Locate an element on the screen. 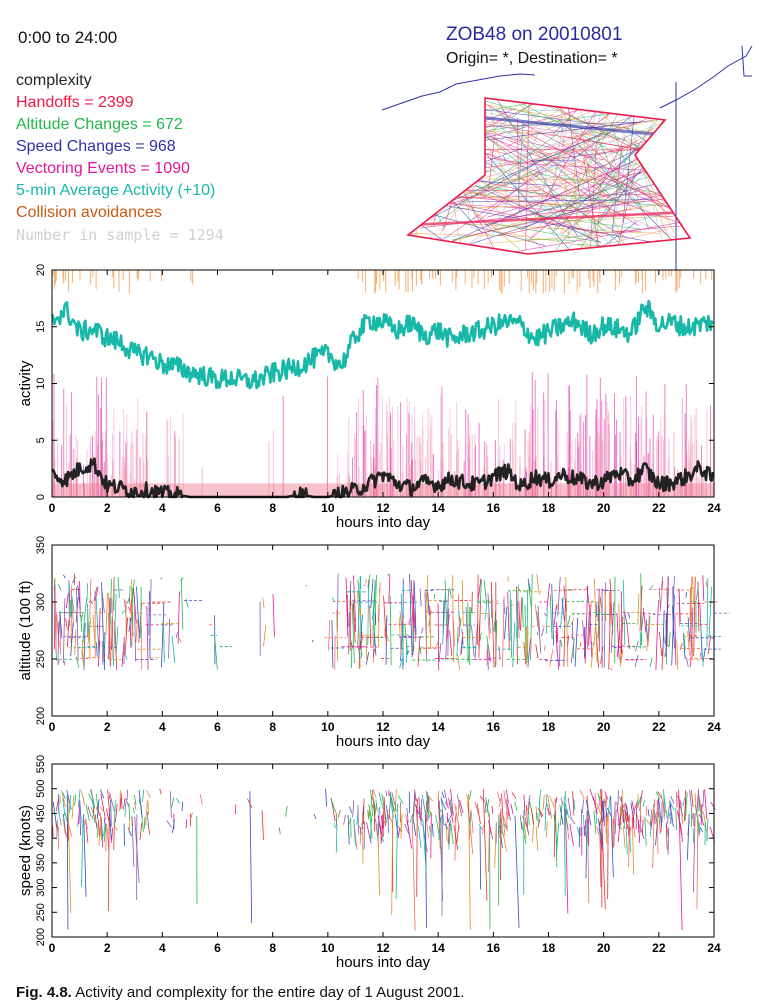  y-tick-label: 10 is located at coordinates (41, 383).